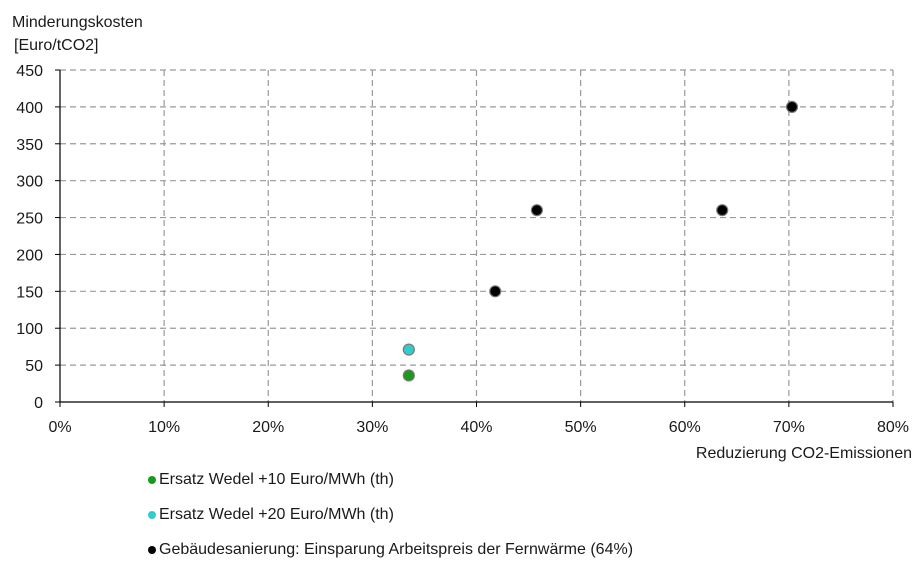 This screenshot has height=567, width=919. I want to click on y-tick-label: 0, so click(38, 403).